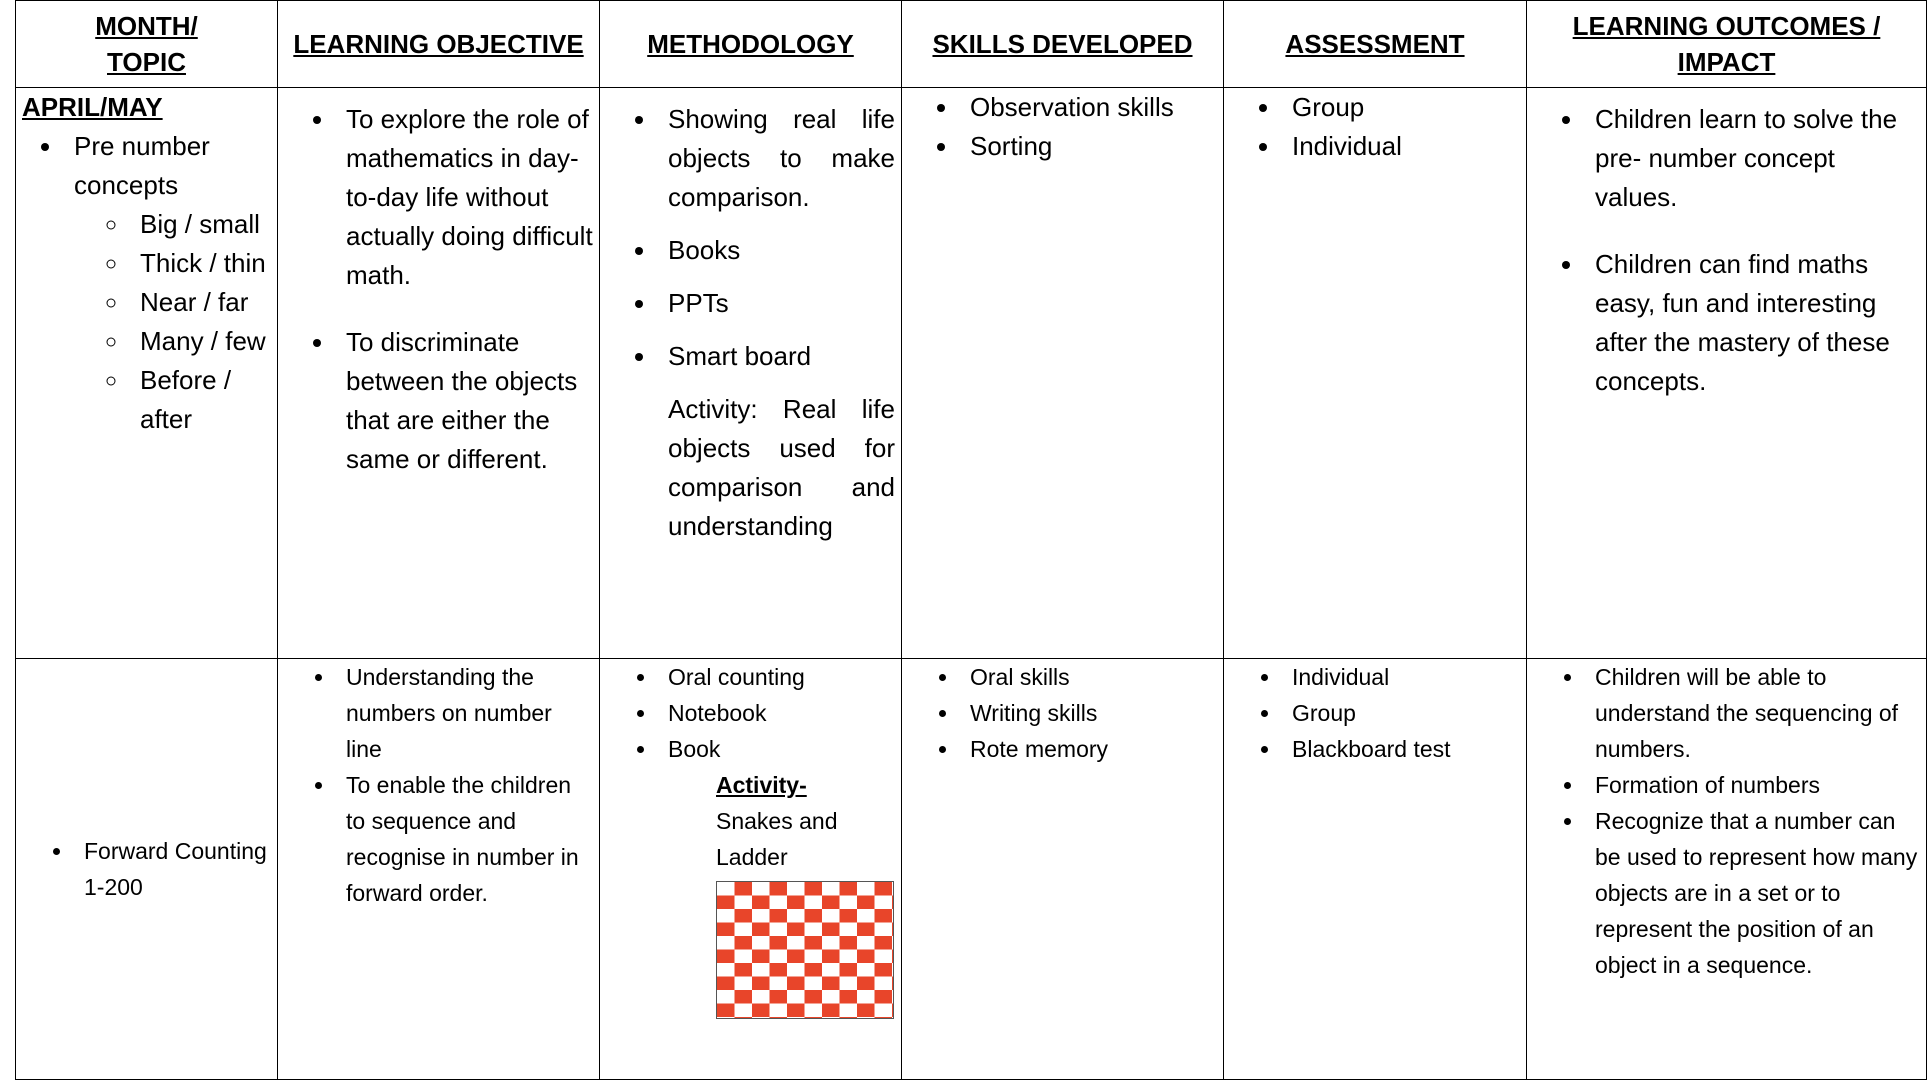  Describe the element at coordinates (1375, 869) in the screenshot. I see `table-cell: IndividualGroupBlackboard test` at that location.